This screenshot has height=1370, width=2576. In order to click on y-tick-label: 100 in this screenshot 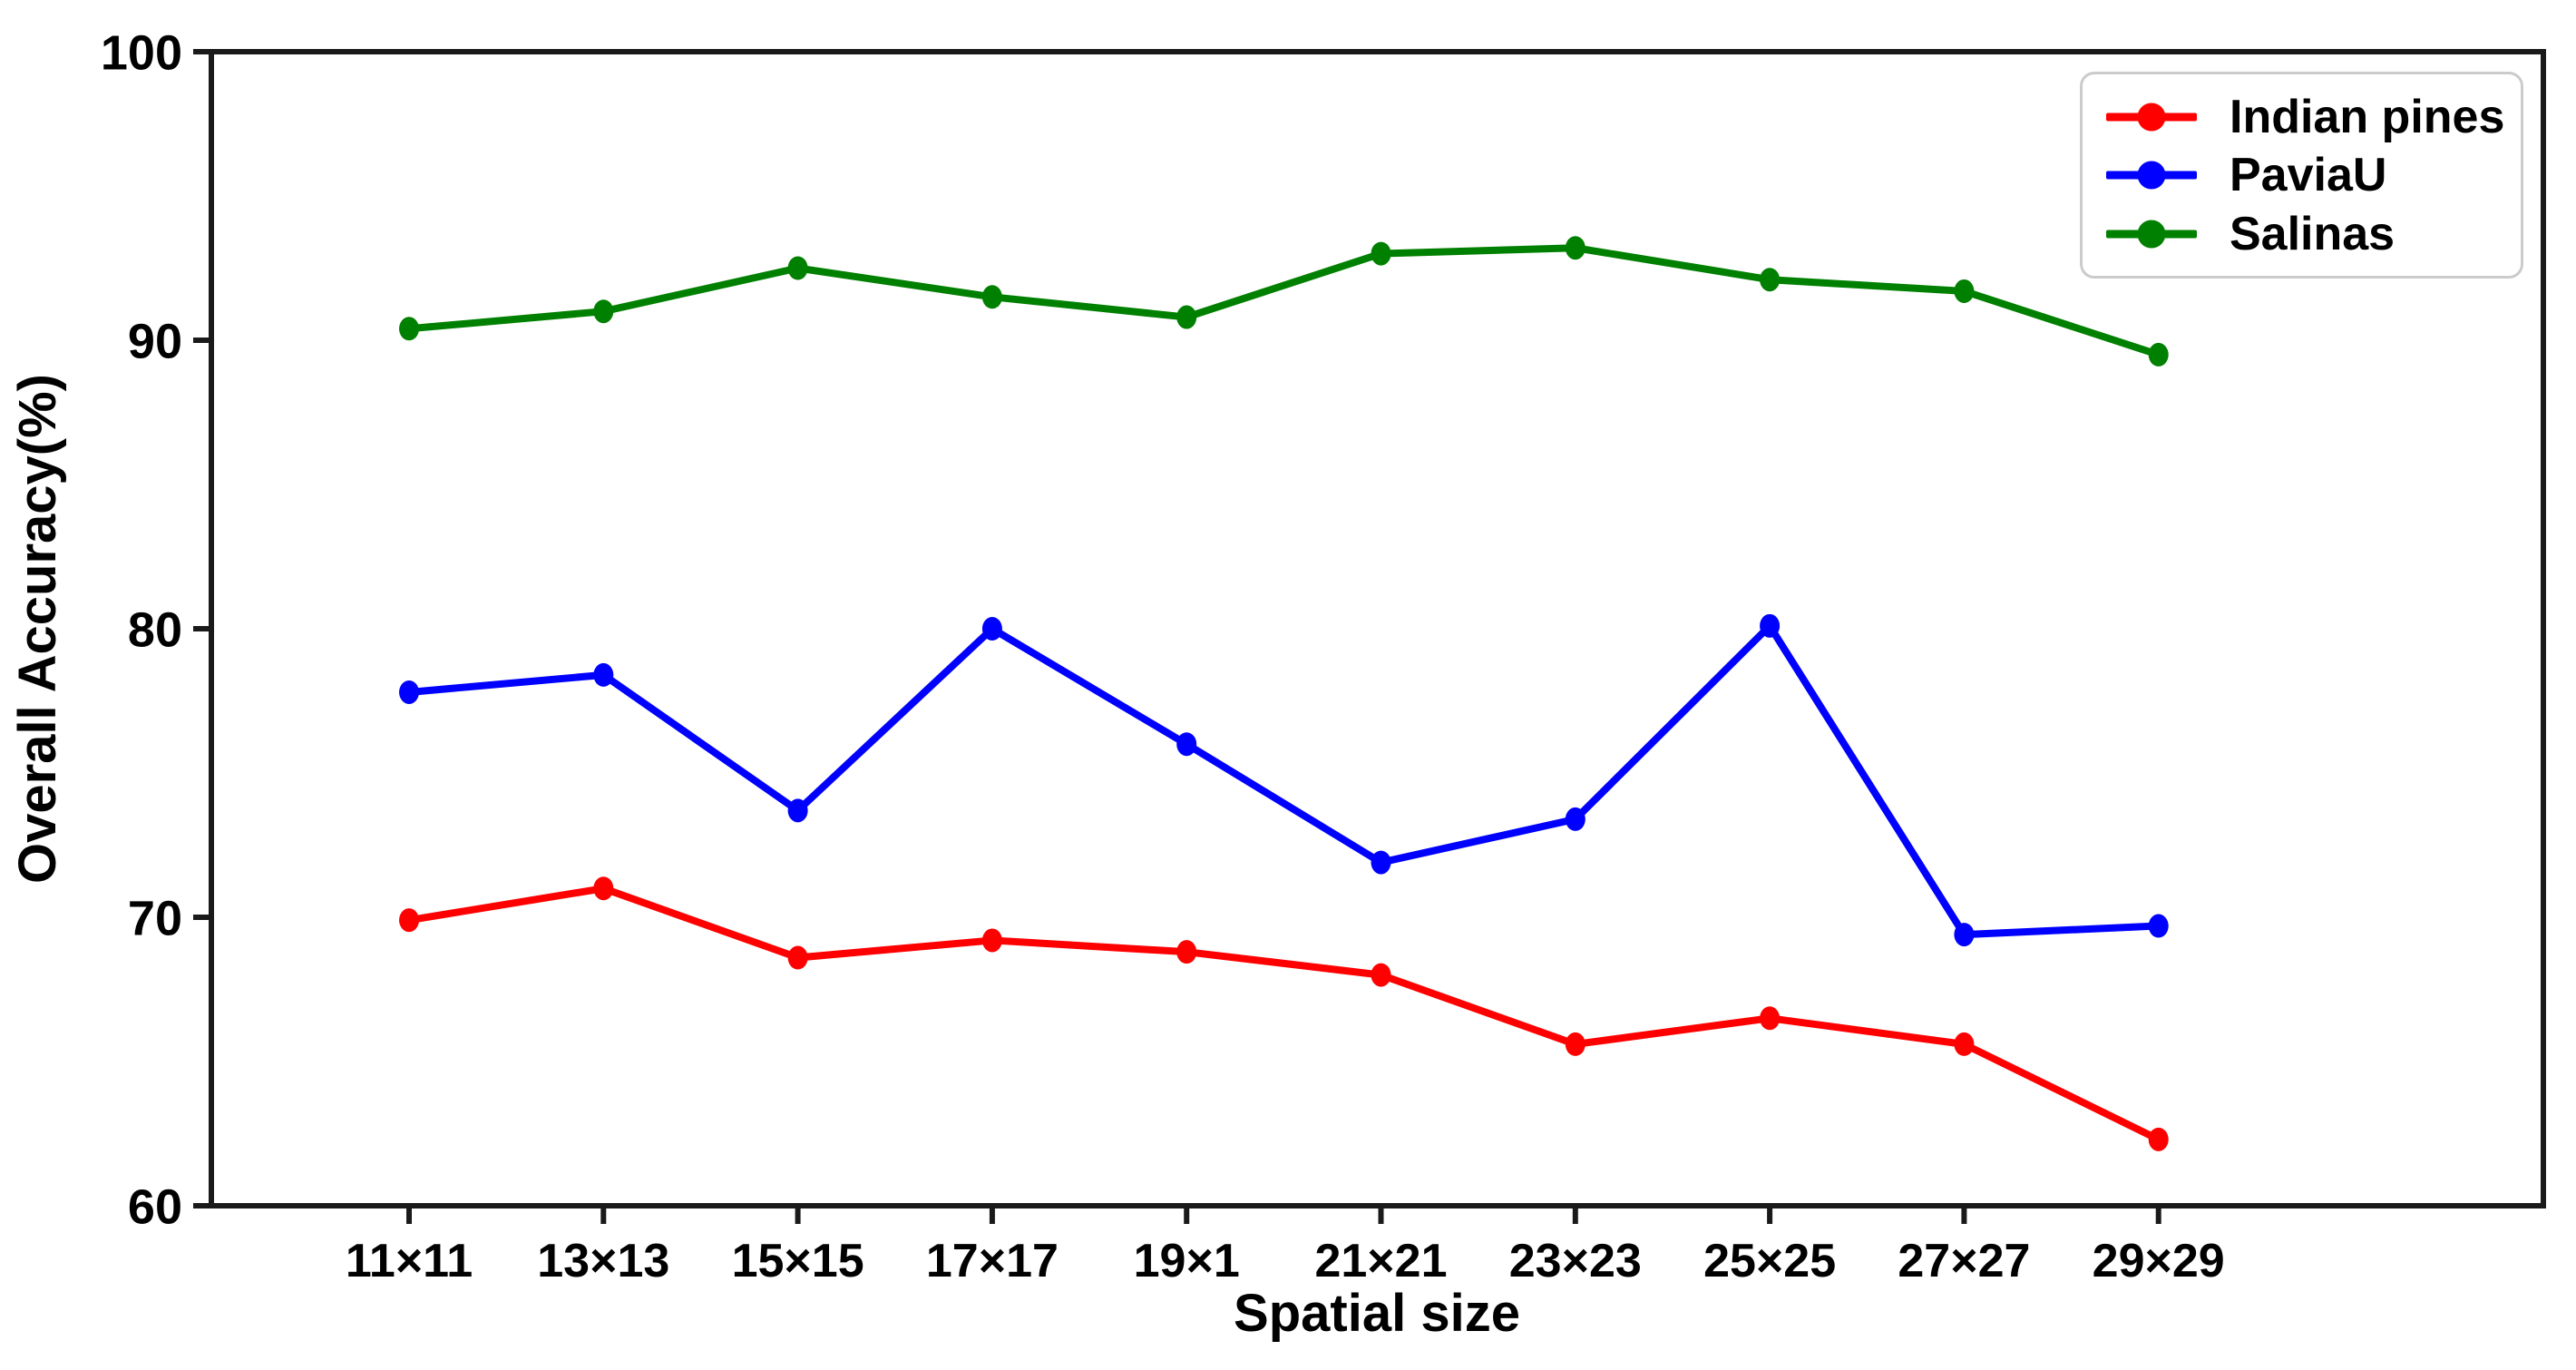, I will do `click(141, 52)`.